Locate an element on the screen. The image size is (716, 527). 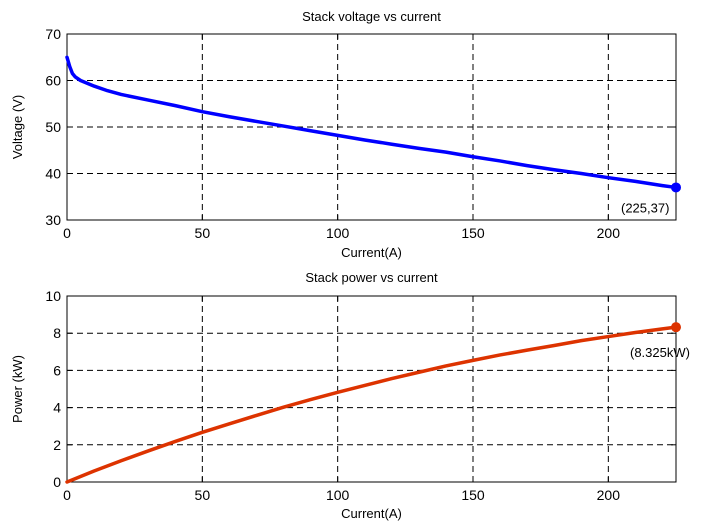
chart-title: Stack voltage vs current is located at coordinates (371, 16).